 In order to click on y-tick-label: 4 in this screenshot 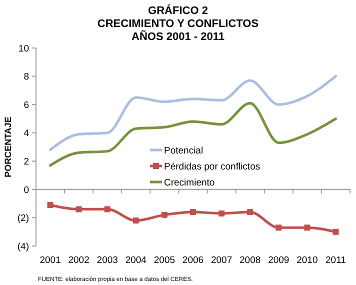, I will do `click(26, 134)`.